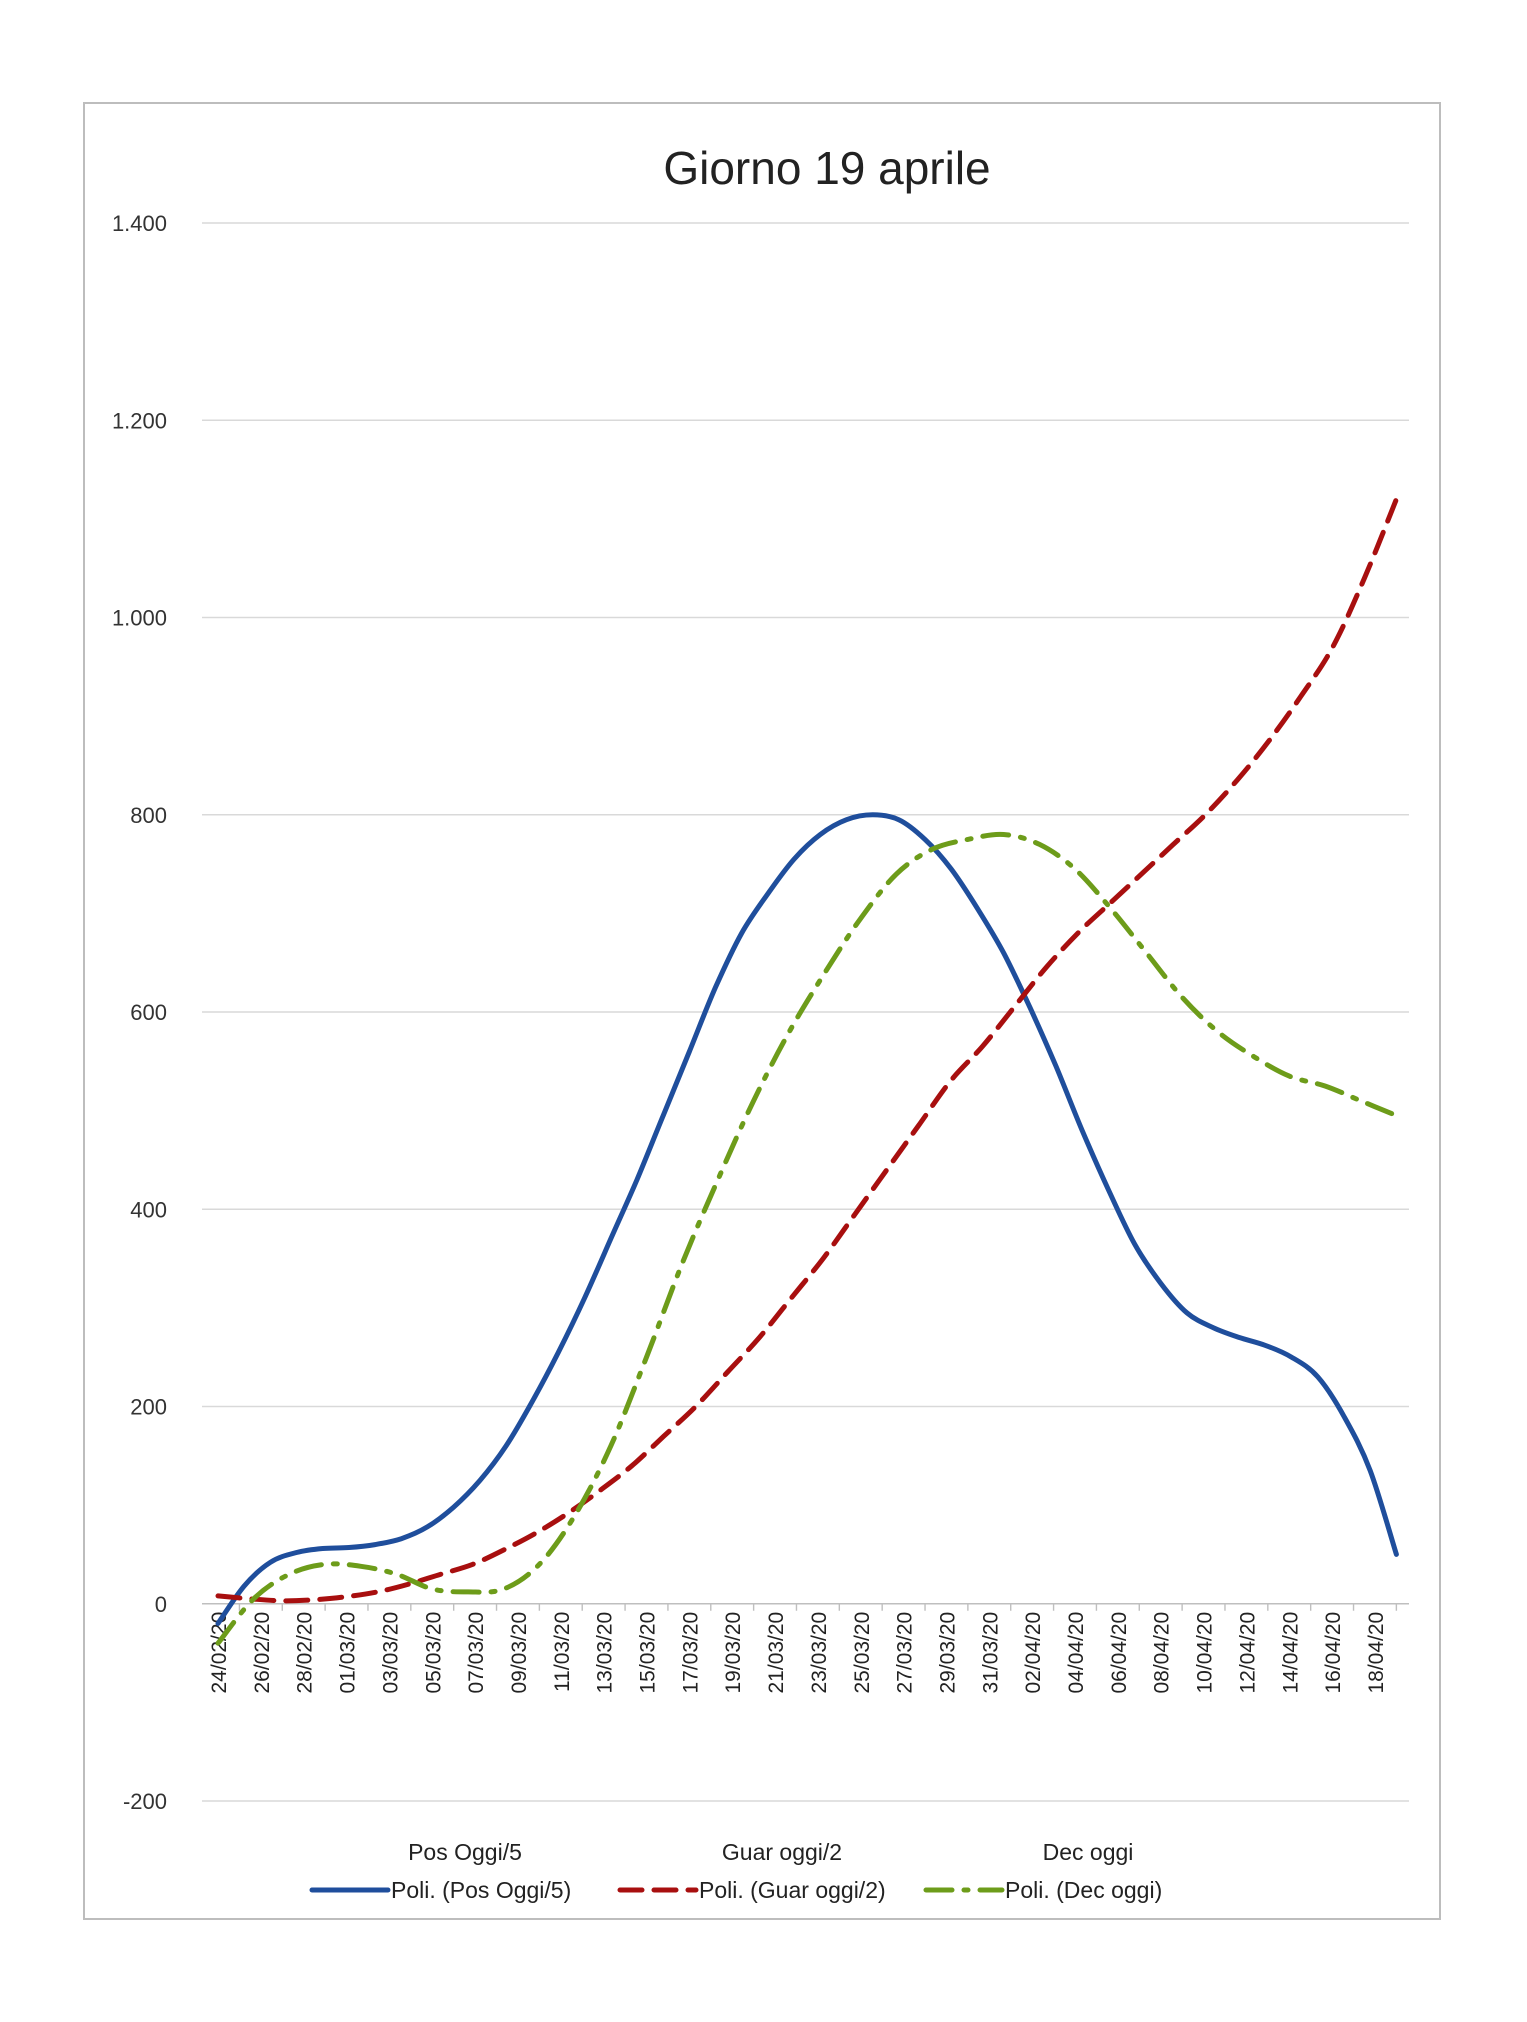 This screenshot has height=2022, width=1527. Describe the element at coordinates (148, 1407) in the screenshot. I see `y-tick-label: 200` at that location.